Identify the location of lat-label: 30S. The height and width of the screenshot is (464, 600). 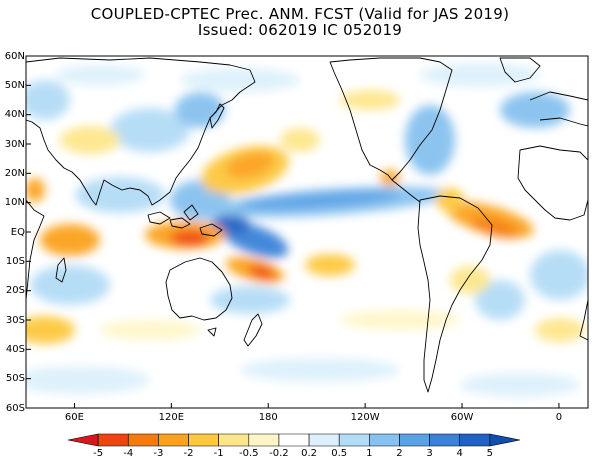
(15, 320).